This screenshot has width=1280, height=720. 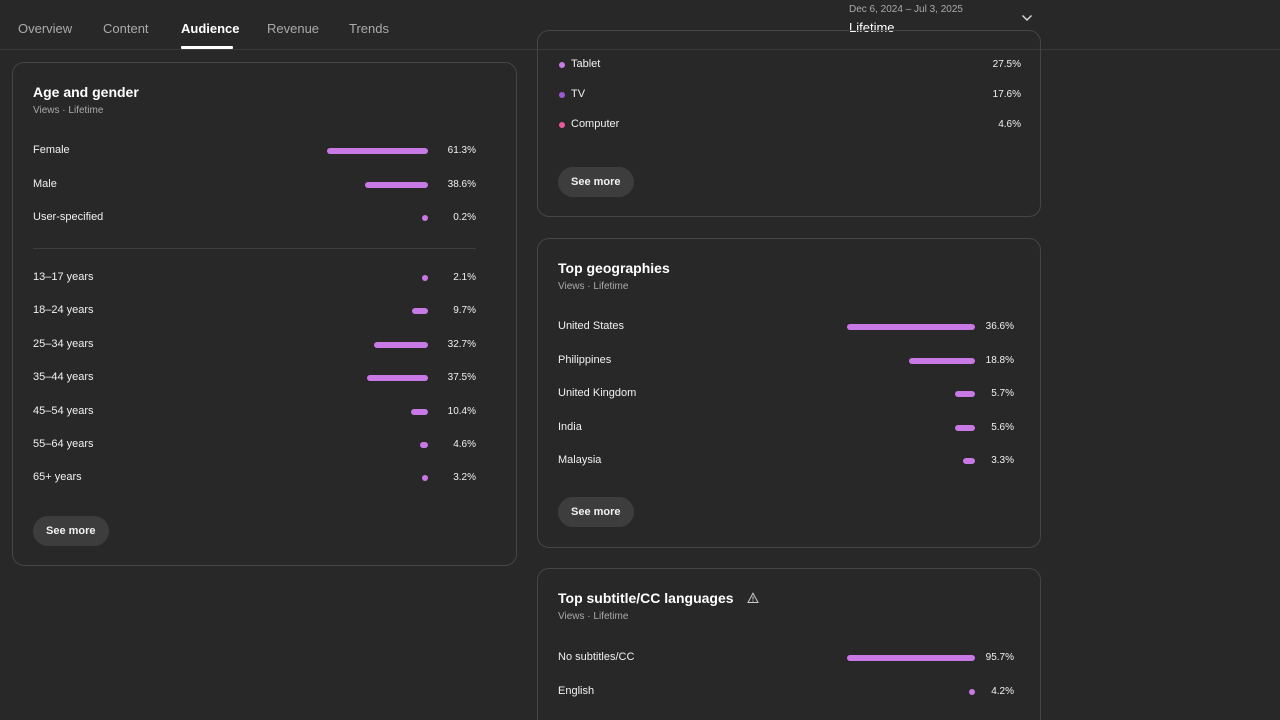 What do you see at coordinates (596, 182) in the screenshot?
I see `device-see-more-button: See more` at bounding box center [596, 182].